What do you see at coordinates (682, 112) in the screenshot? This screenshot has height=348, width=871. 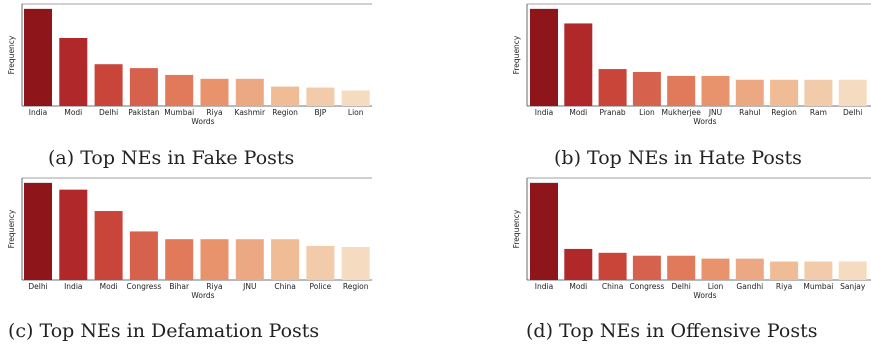 I see `x-tick-label: Mukherjee` at bounding box center [682, 112].